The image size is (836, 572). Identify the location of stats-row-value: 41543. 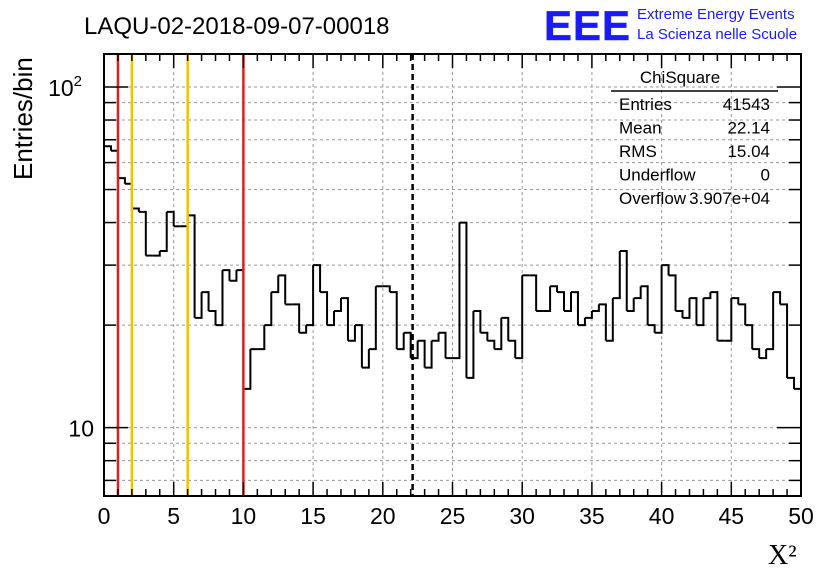
(746, 104).